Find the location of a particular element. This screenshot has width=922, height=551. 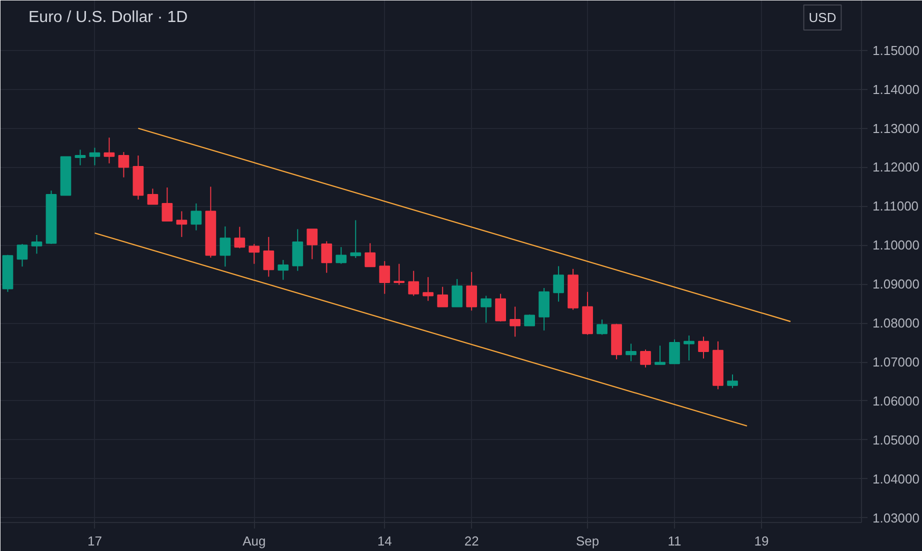

text: Euro / U.S. Dollar · 1D is located at coordinates (108, 17).